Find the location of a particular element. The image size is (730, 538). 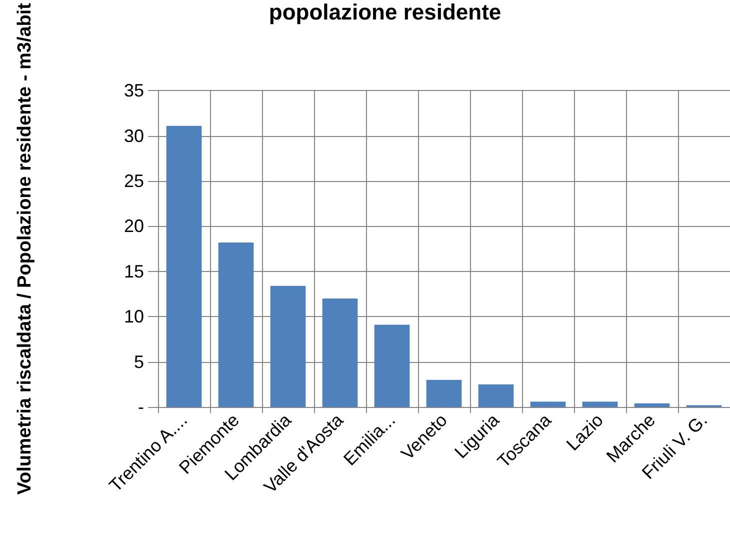

y-tick-label: 15 is located at coordinates (134, 271).